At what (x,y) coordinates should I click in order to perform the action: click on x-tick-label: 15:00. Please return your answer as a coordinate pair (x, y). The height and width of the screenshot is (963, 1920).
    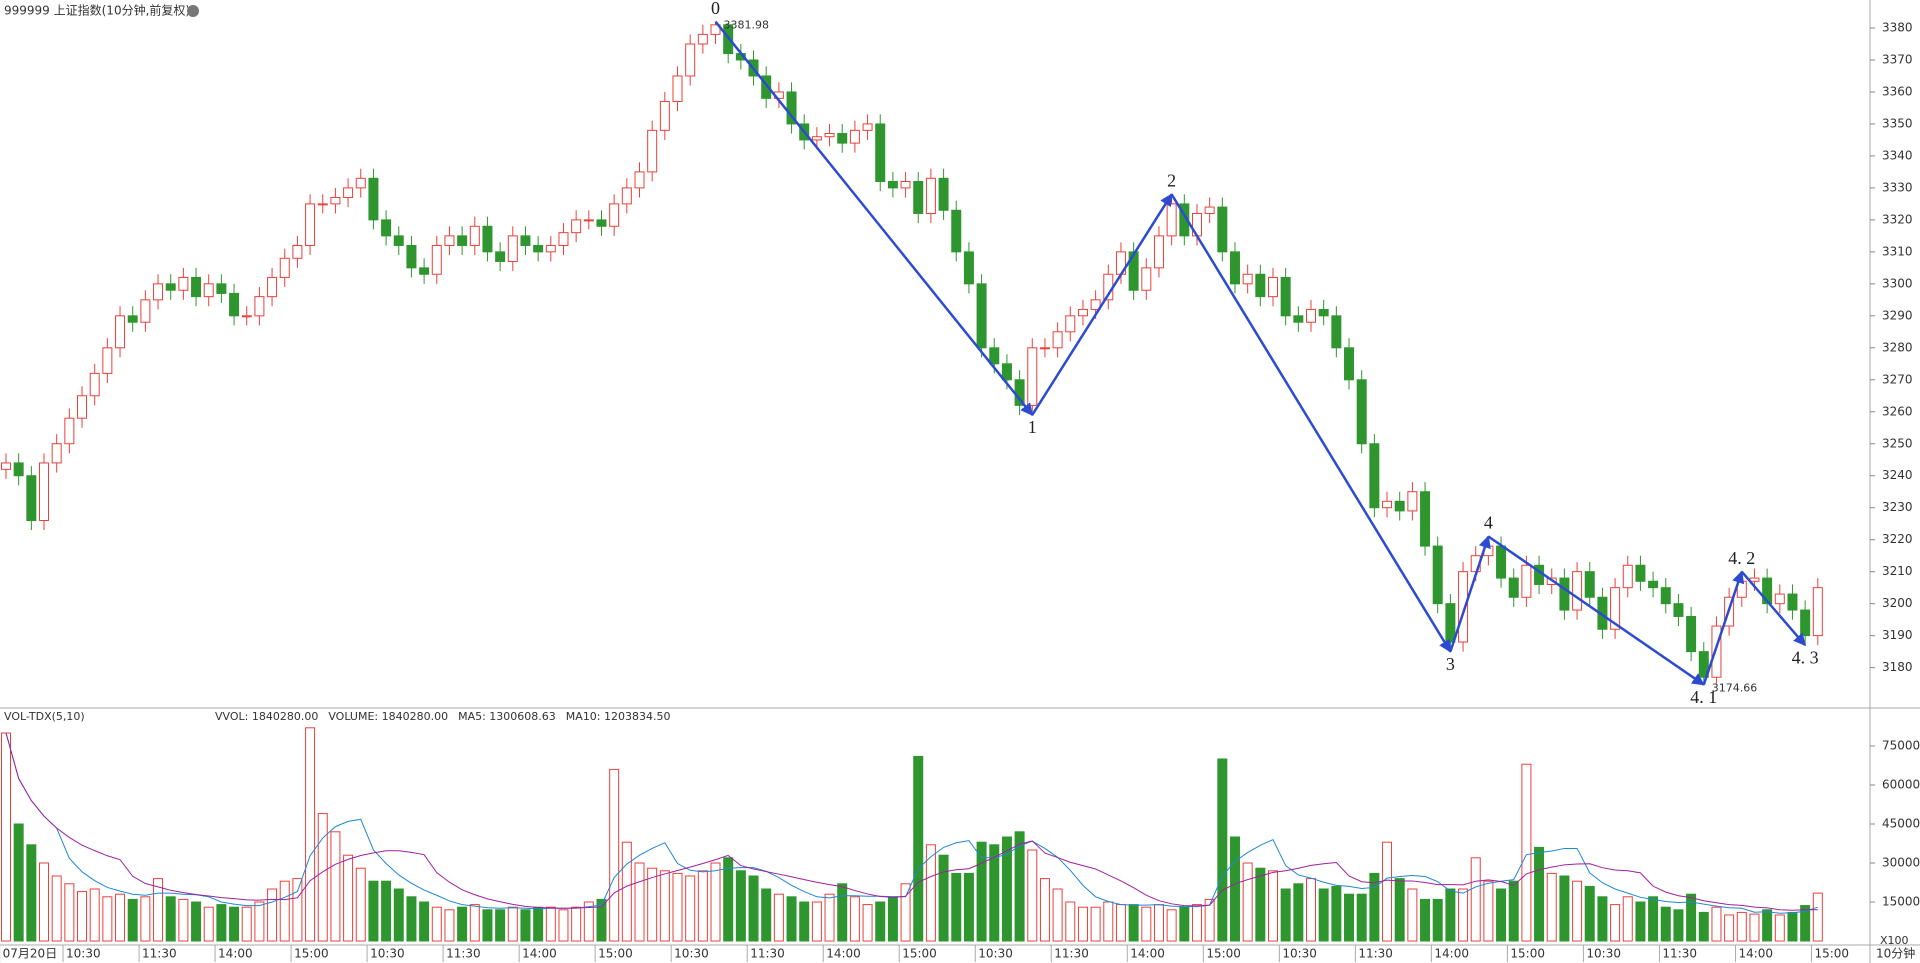
    Looking at the image, I should click on (1223, 954).